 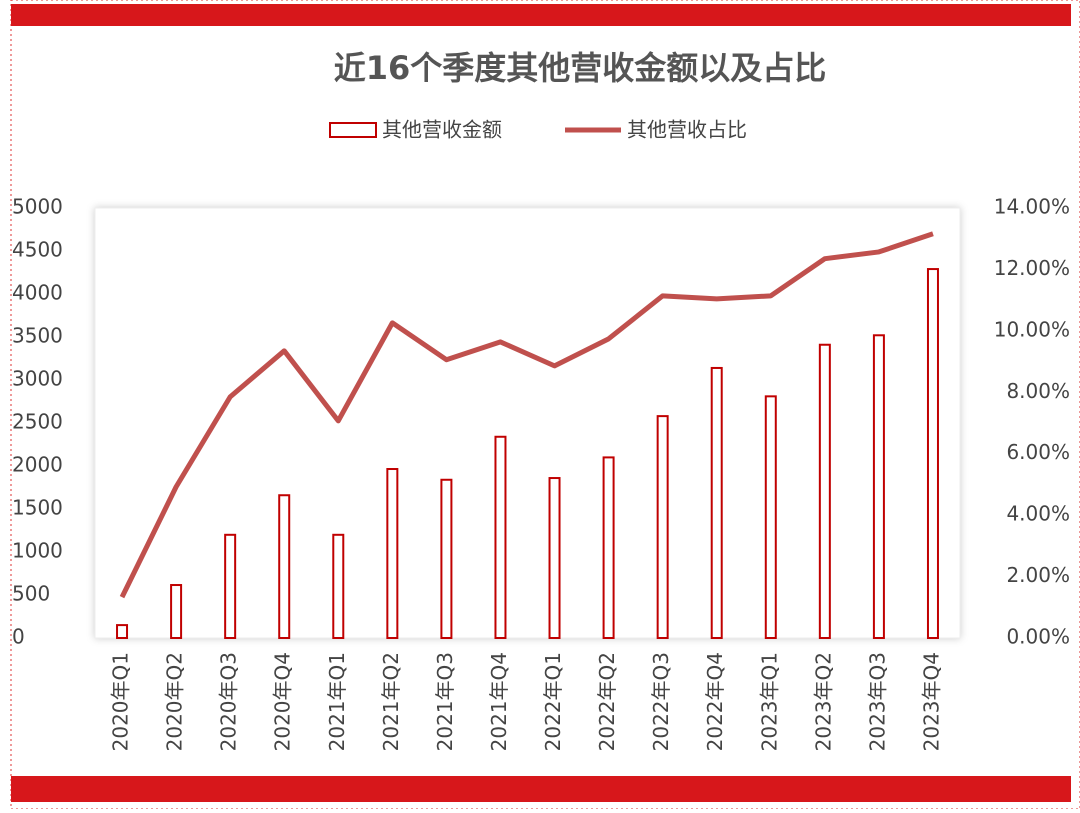 What do you see at coordinates (229, 701) in the screenshot?
I see `x-tick-label: 2020年Q3` at bounding box center [229, 701].